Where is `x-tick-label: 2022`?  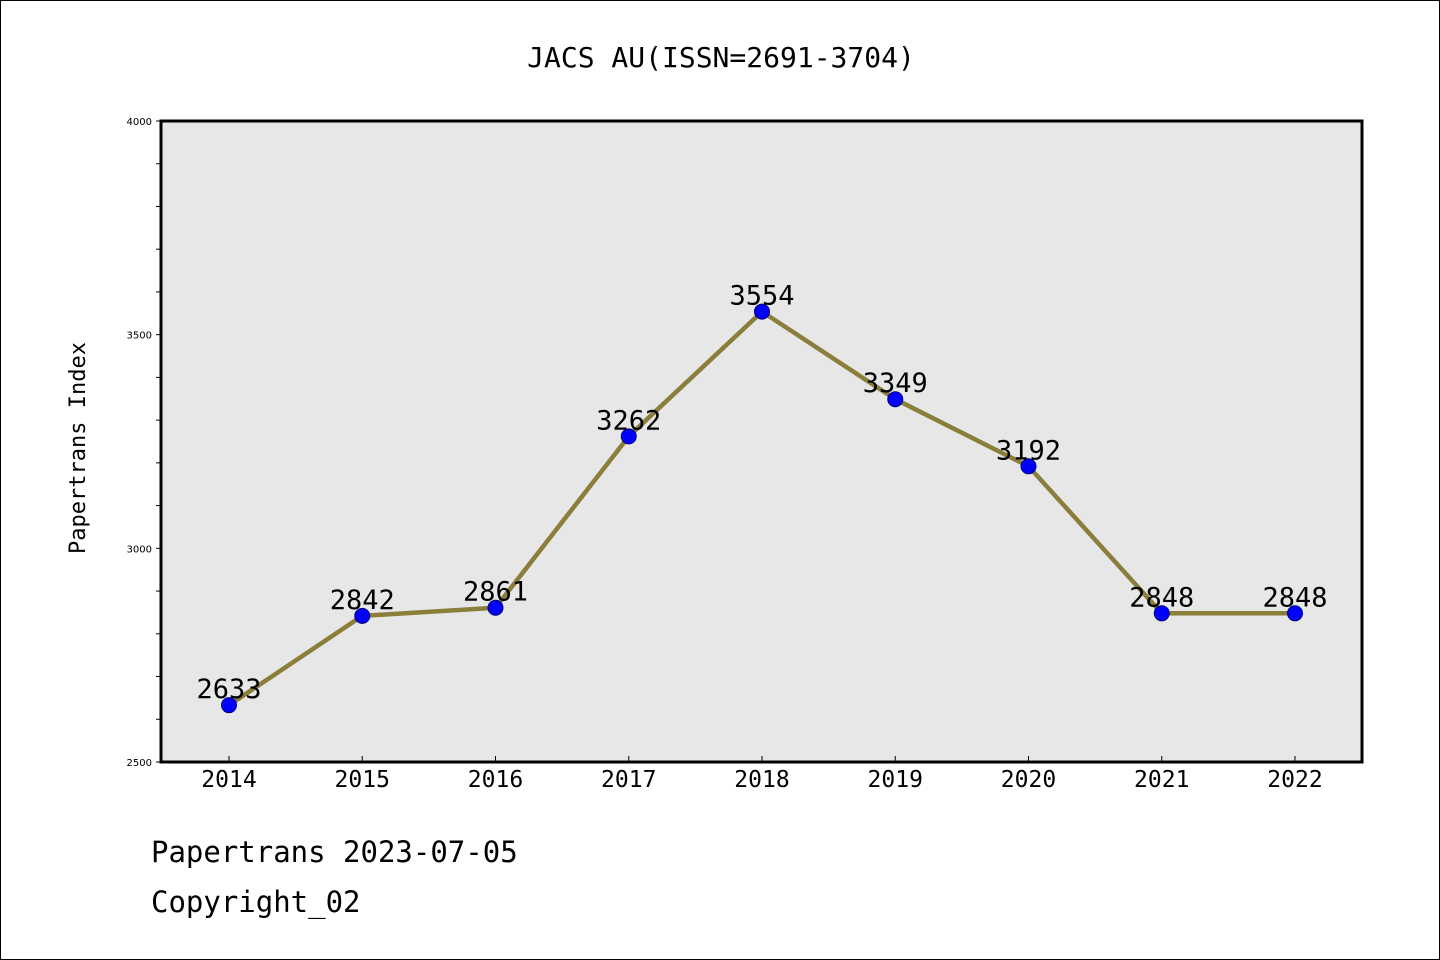
x-tick-label: 2022 is located at coordinates (1294, 780).